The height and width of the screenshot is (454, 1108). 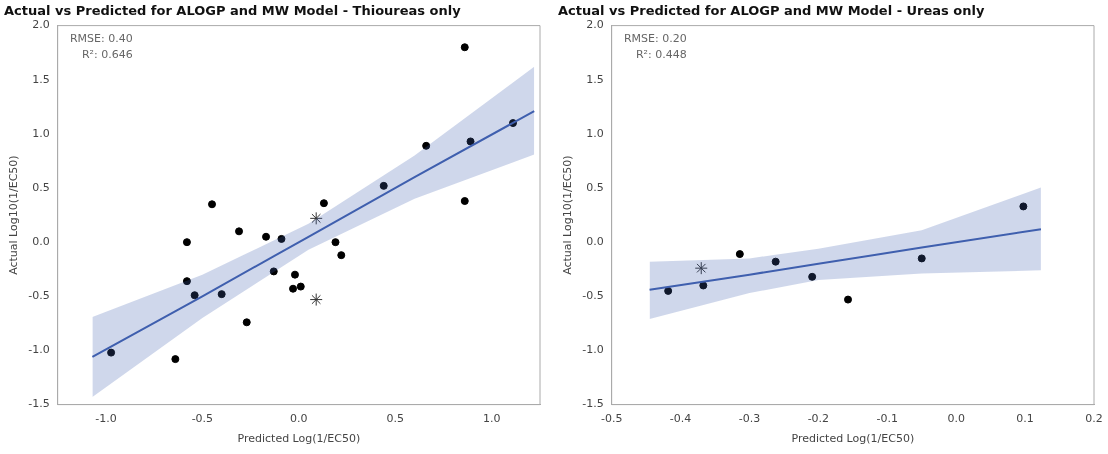 What do you see at coordinates (887, 419) in the screenshot?
I see `x-tick-label: -0.1` at bounding box center [887, 419].